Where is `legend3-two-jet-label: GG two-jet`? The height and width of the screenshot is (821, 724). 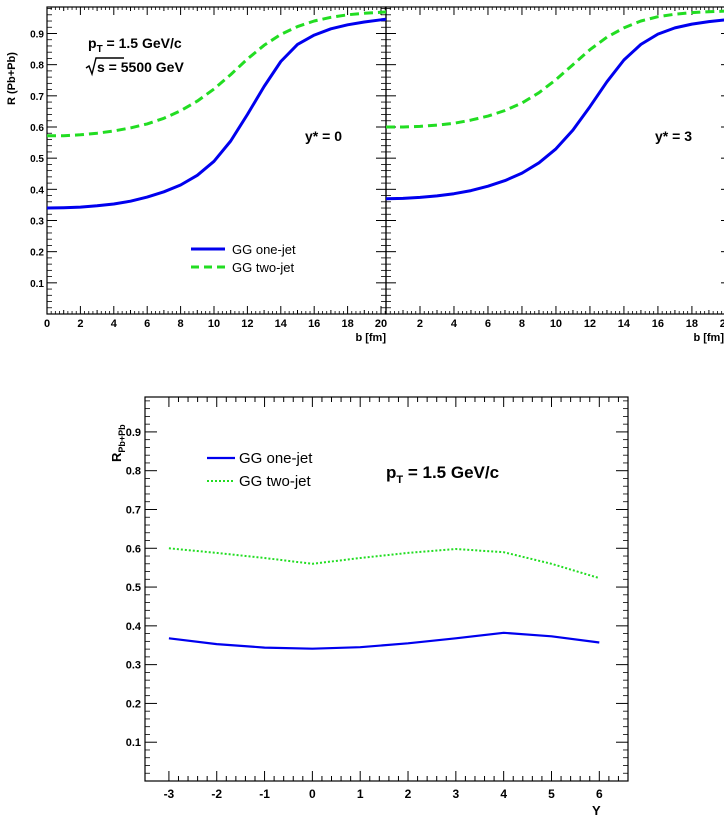
legend3-two-jet-label: GG two-jet is located at coordinates (275, 481).